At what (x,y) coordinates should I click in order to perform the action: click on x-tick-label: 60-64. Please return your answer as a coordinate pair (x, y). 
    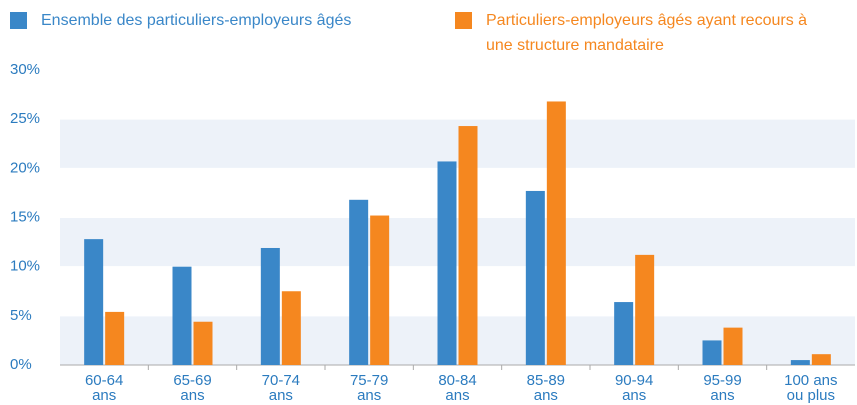
    Looking at the image, I should click on (104, 380).